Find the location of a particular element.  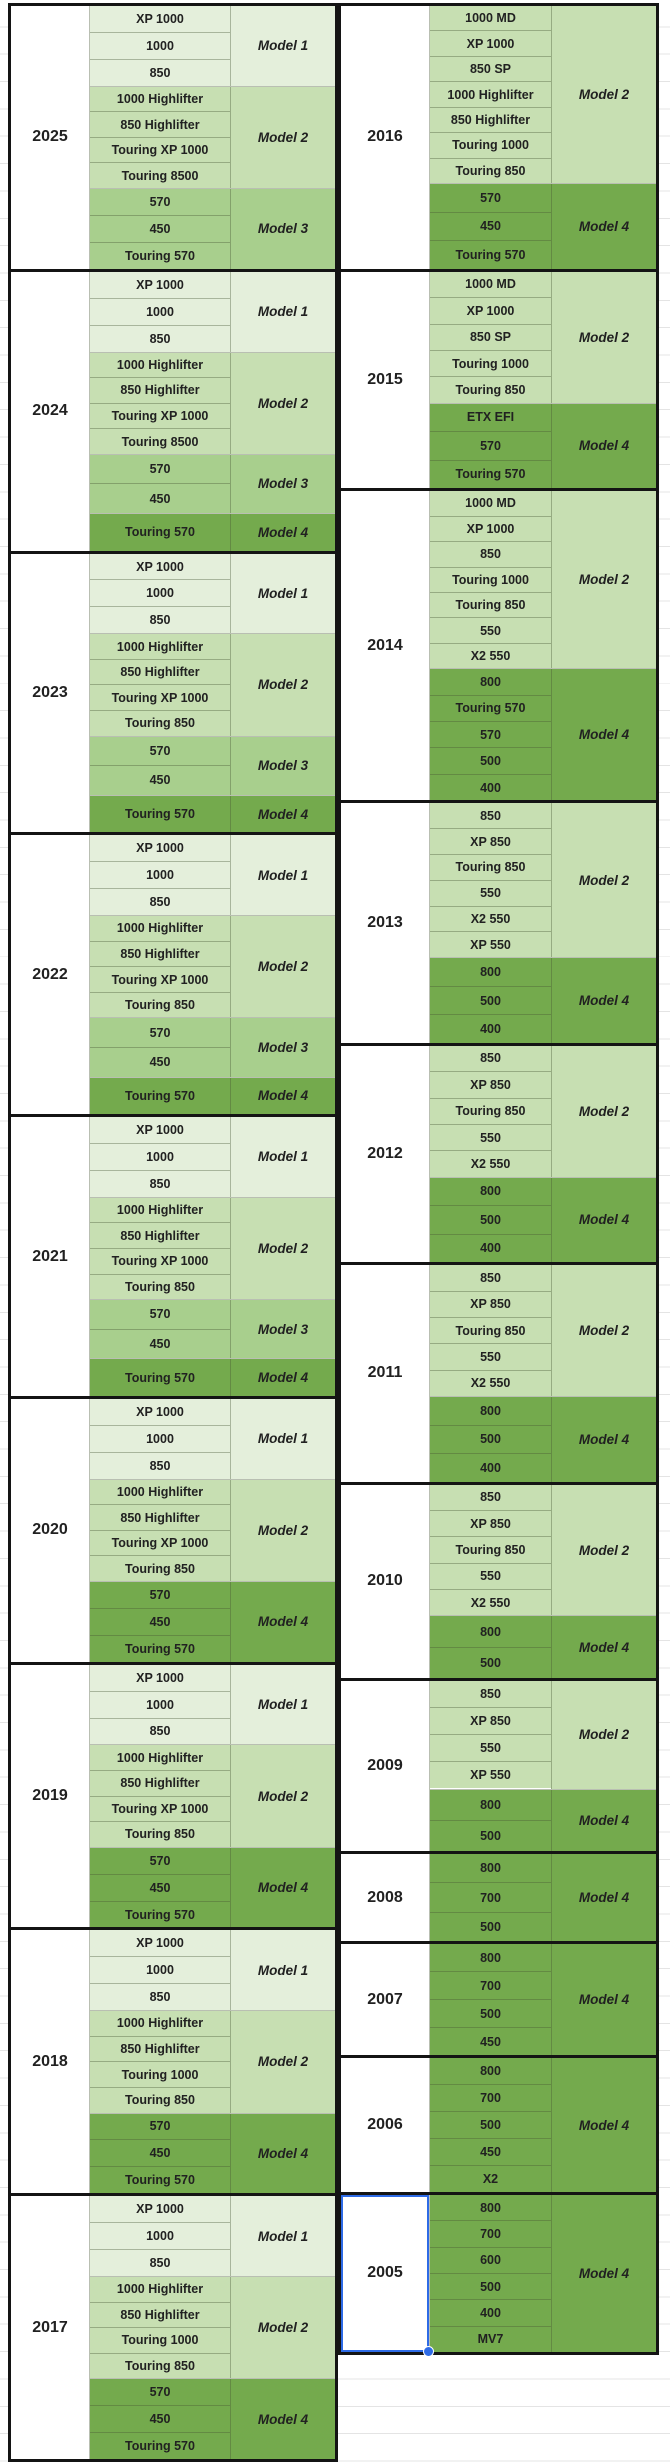

year-cell: 2014 is located at coordinates (385, 646).